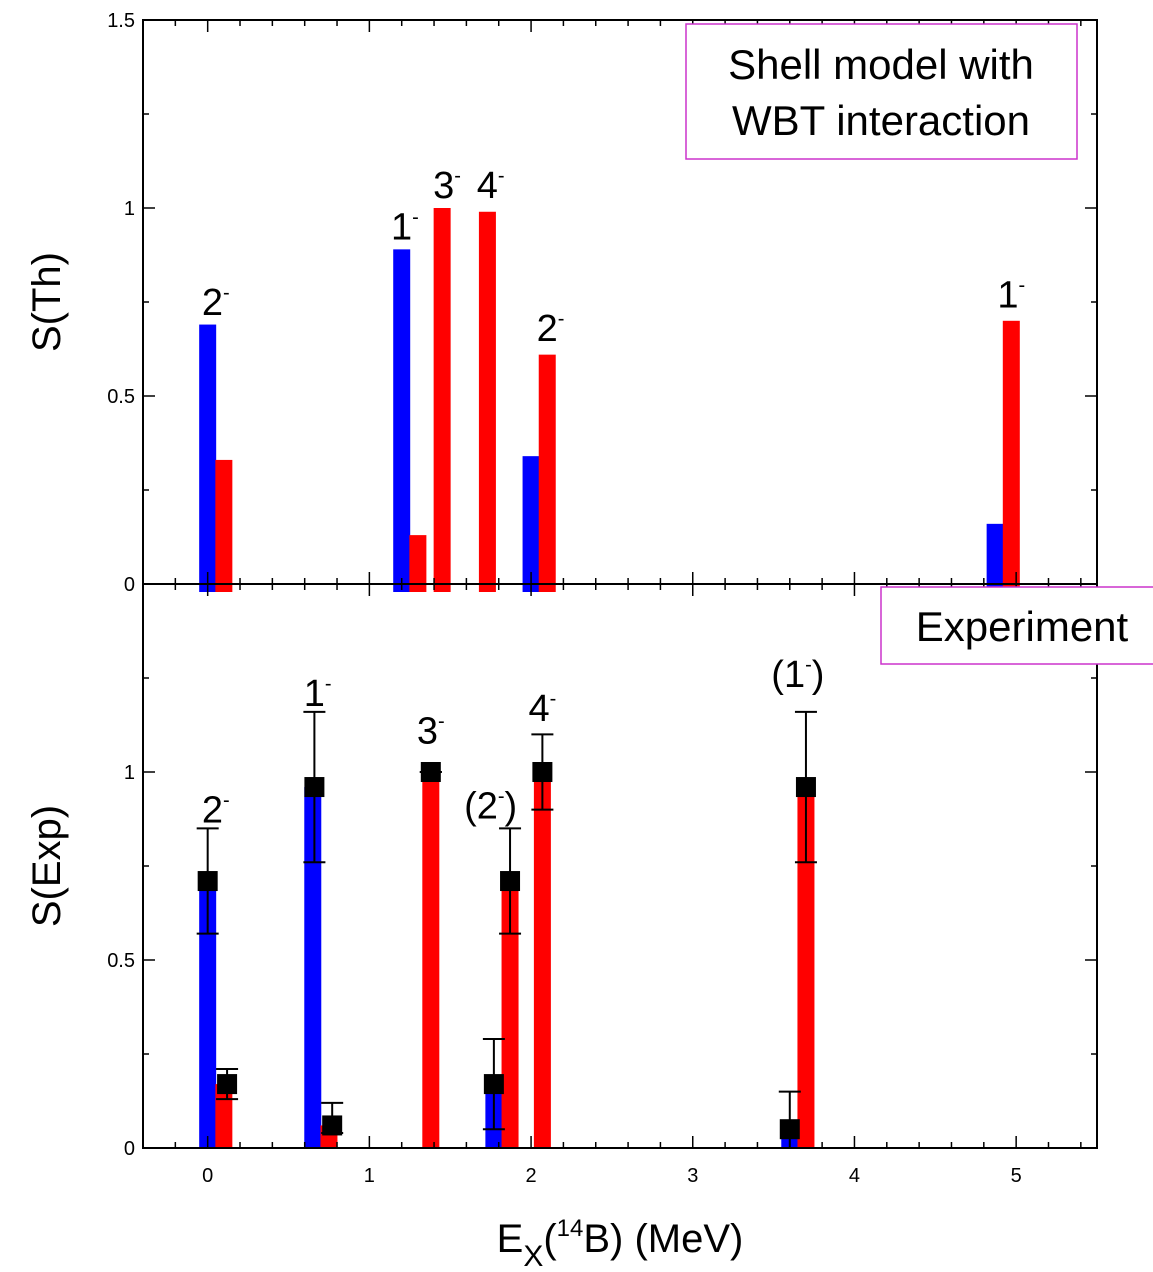  What do you see at coordinates (692, 1176) in the screenshot?
I see `x-tick-label: 3` at bounding box center [692, 1176].